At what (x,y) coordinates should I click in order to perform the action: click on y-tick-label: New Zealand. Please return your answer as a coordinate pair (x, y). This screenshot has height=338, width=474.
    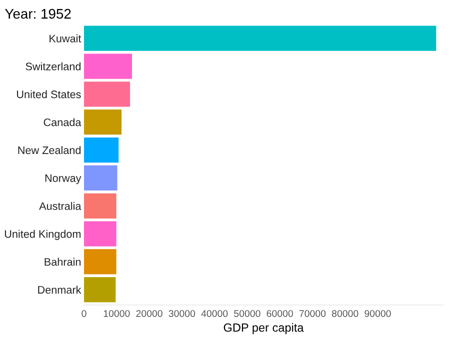
    Looking at the image, I should click on (49, 150).